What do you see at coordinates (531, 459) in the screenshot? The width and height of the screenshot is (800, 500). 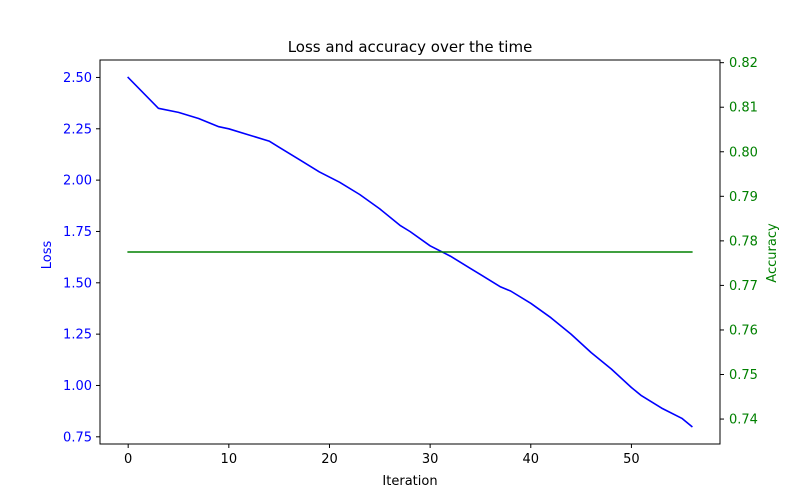 I see `x-tick-label: 40` at bounding box center [531, 459].